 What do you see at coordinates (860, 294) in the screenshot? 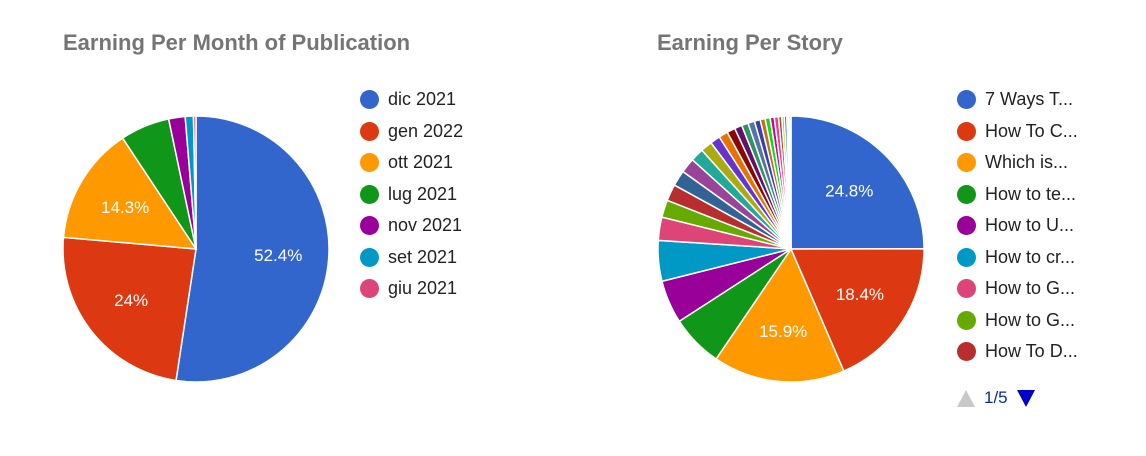
I see `slice-data-label: 18.4%` at bounding box center [860, 294].